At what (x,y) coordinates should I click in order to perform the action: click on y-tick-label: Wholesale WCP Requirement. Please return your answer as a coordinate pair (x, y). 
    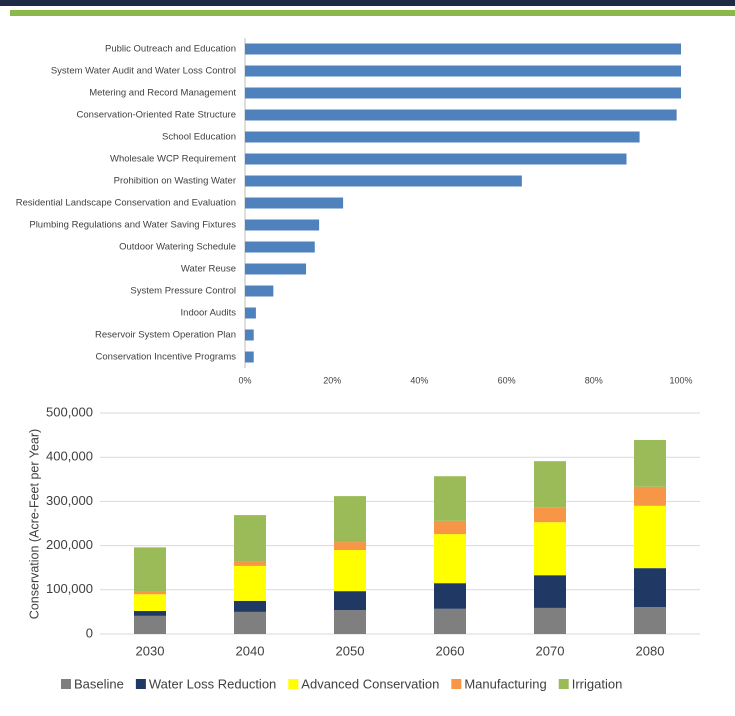
    Looking at the image, I should click on (173, 159).